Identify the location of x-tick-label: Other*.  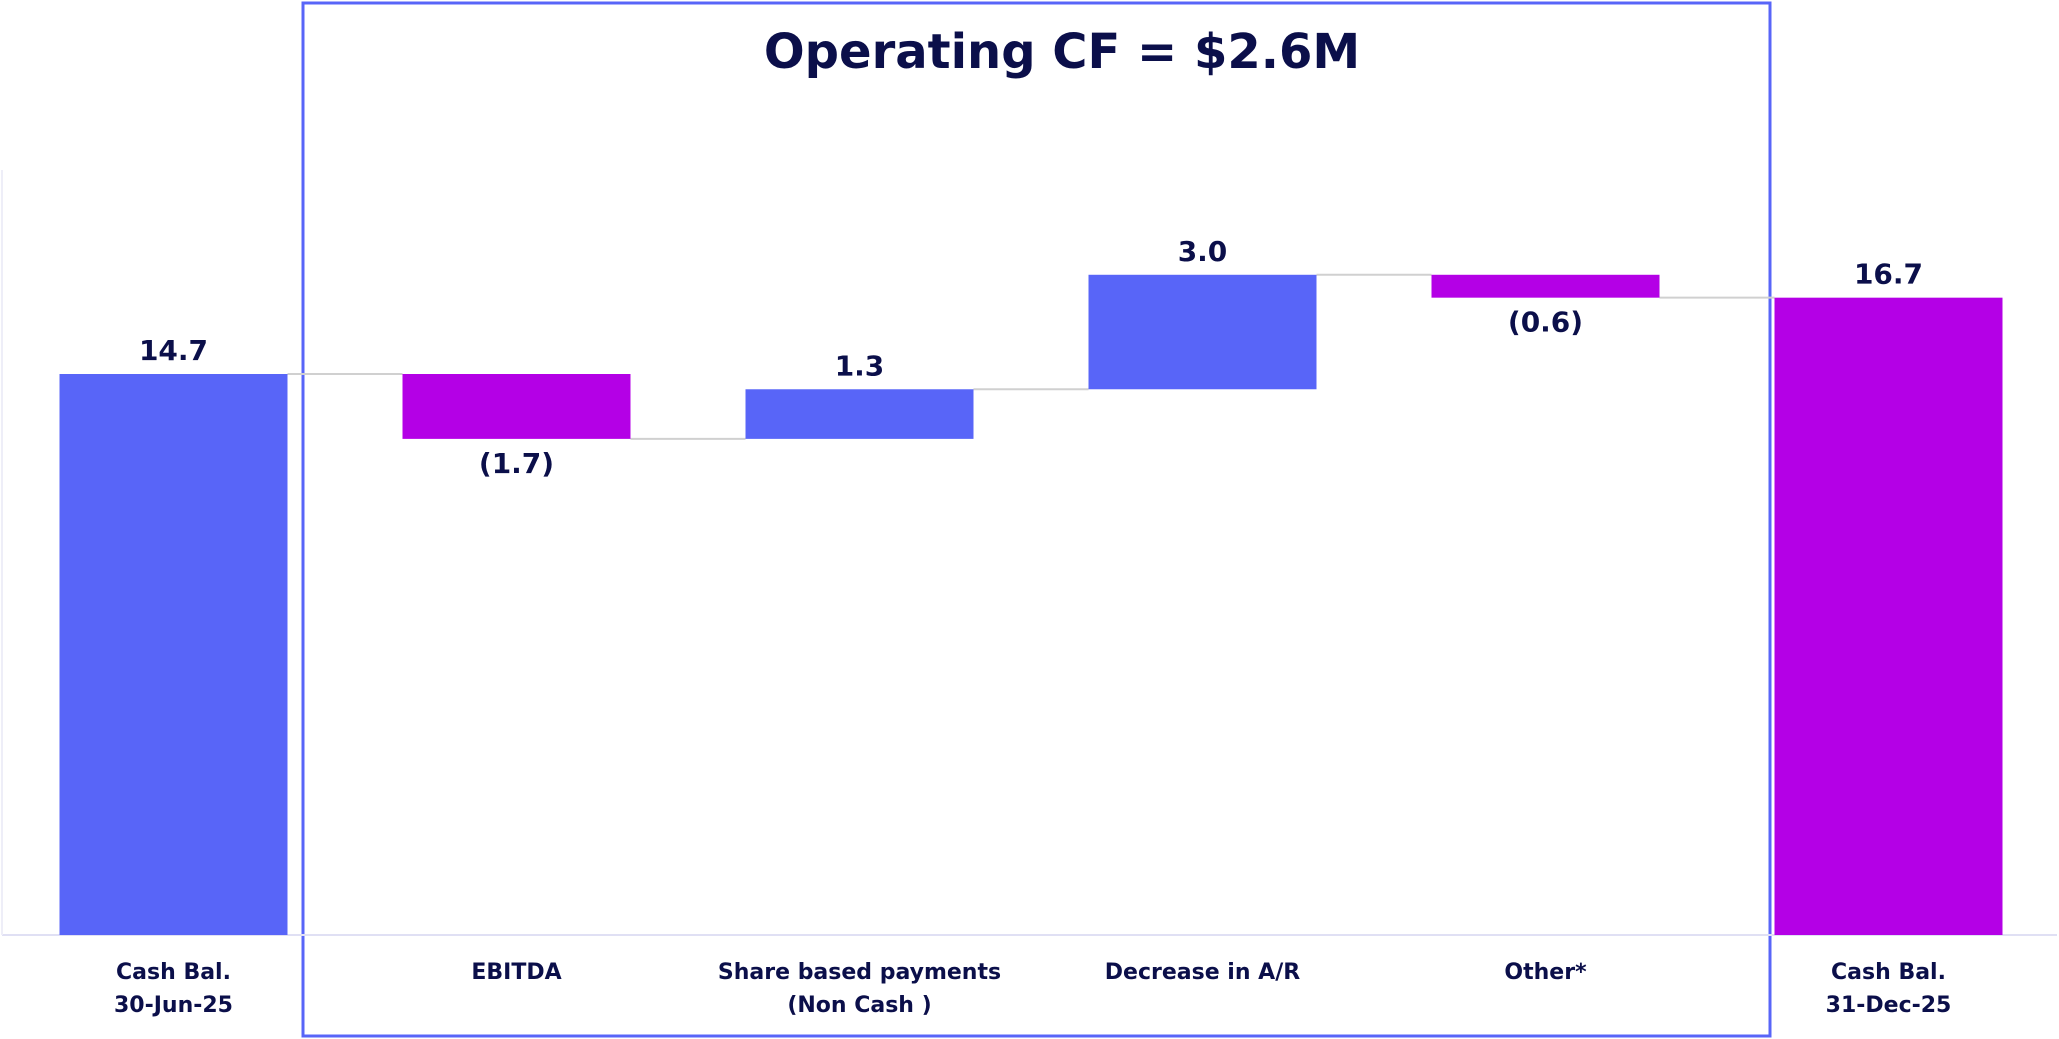
(1545, 972).